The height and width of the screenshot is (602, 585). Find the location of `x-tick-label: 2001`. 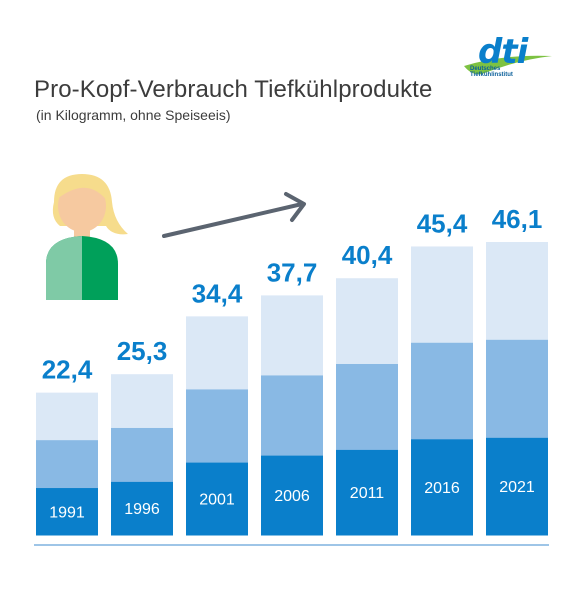

x-tick-label: 2001 is located at coordinates (217, 500).